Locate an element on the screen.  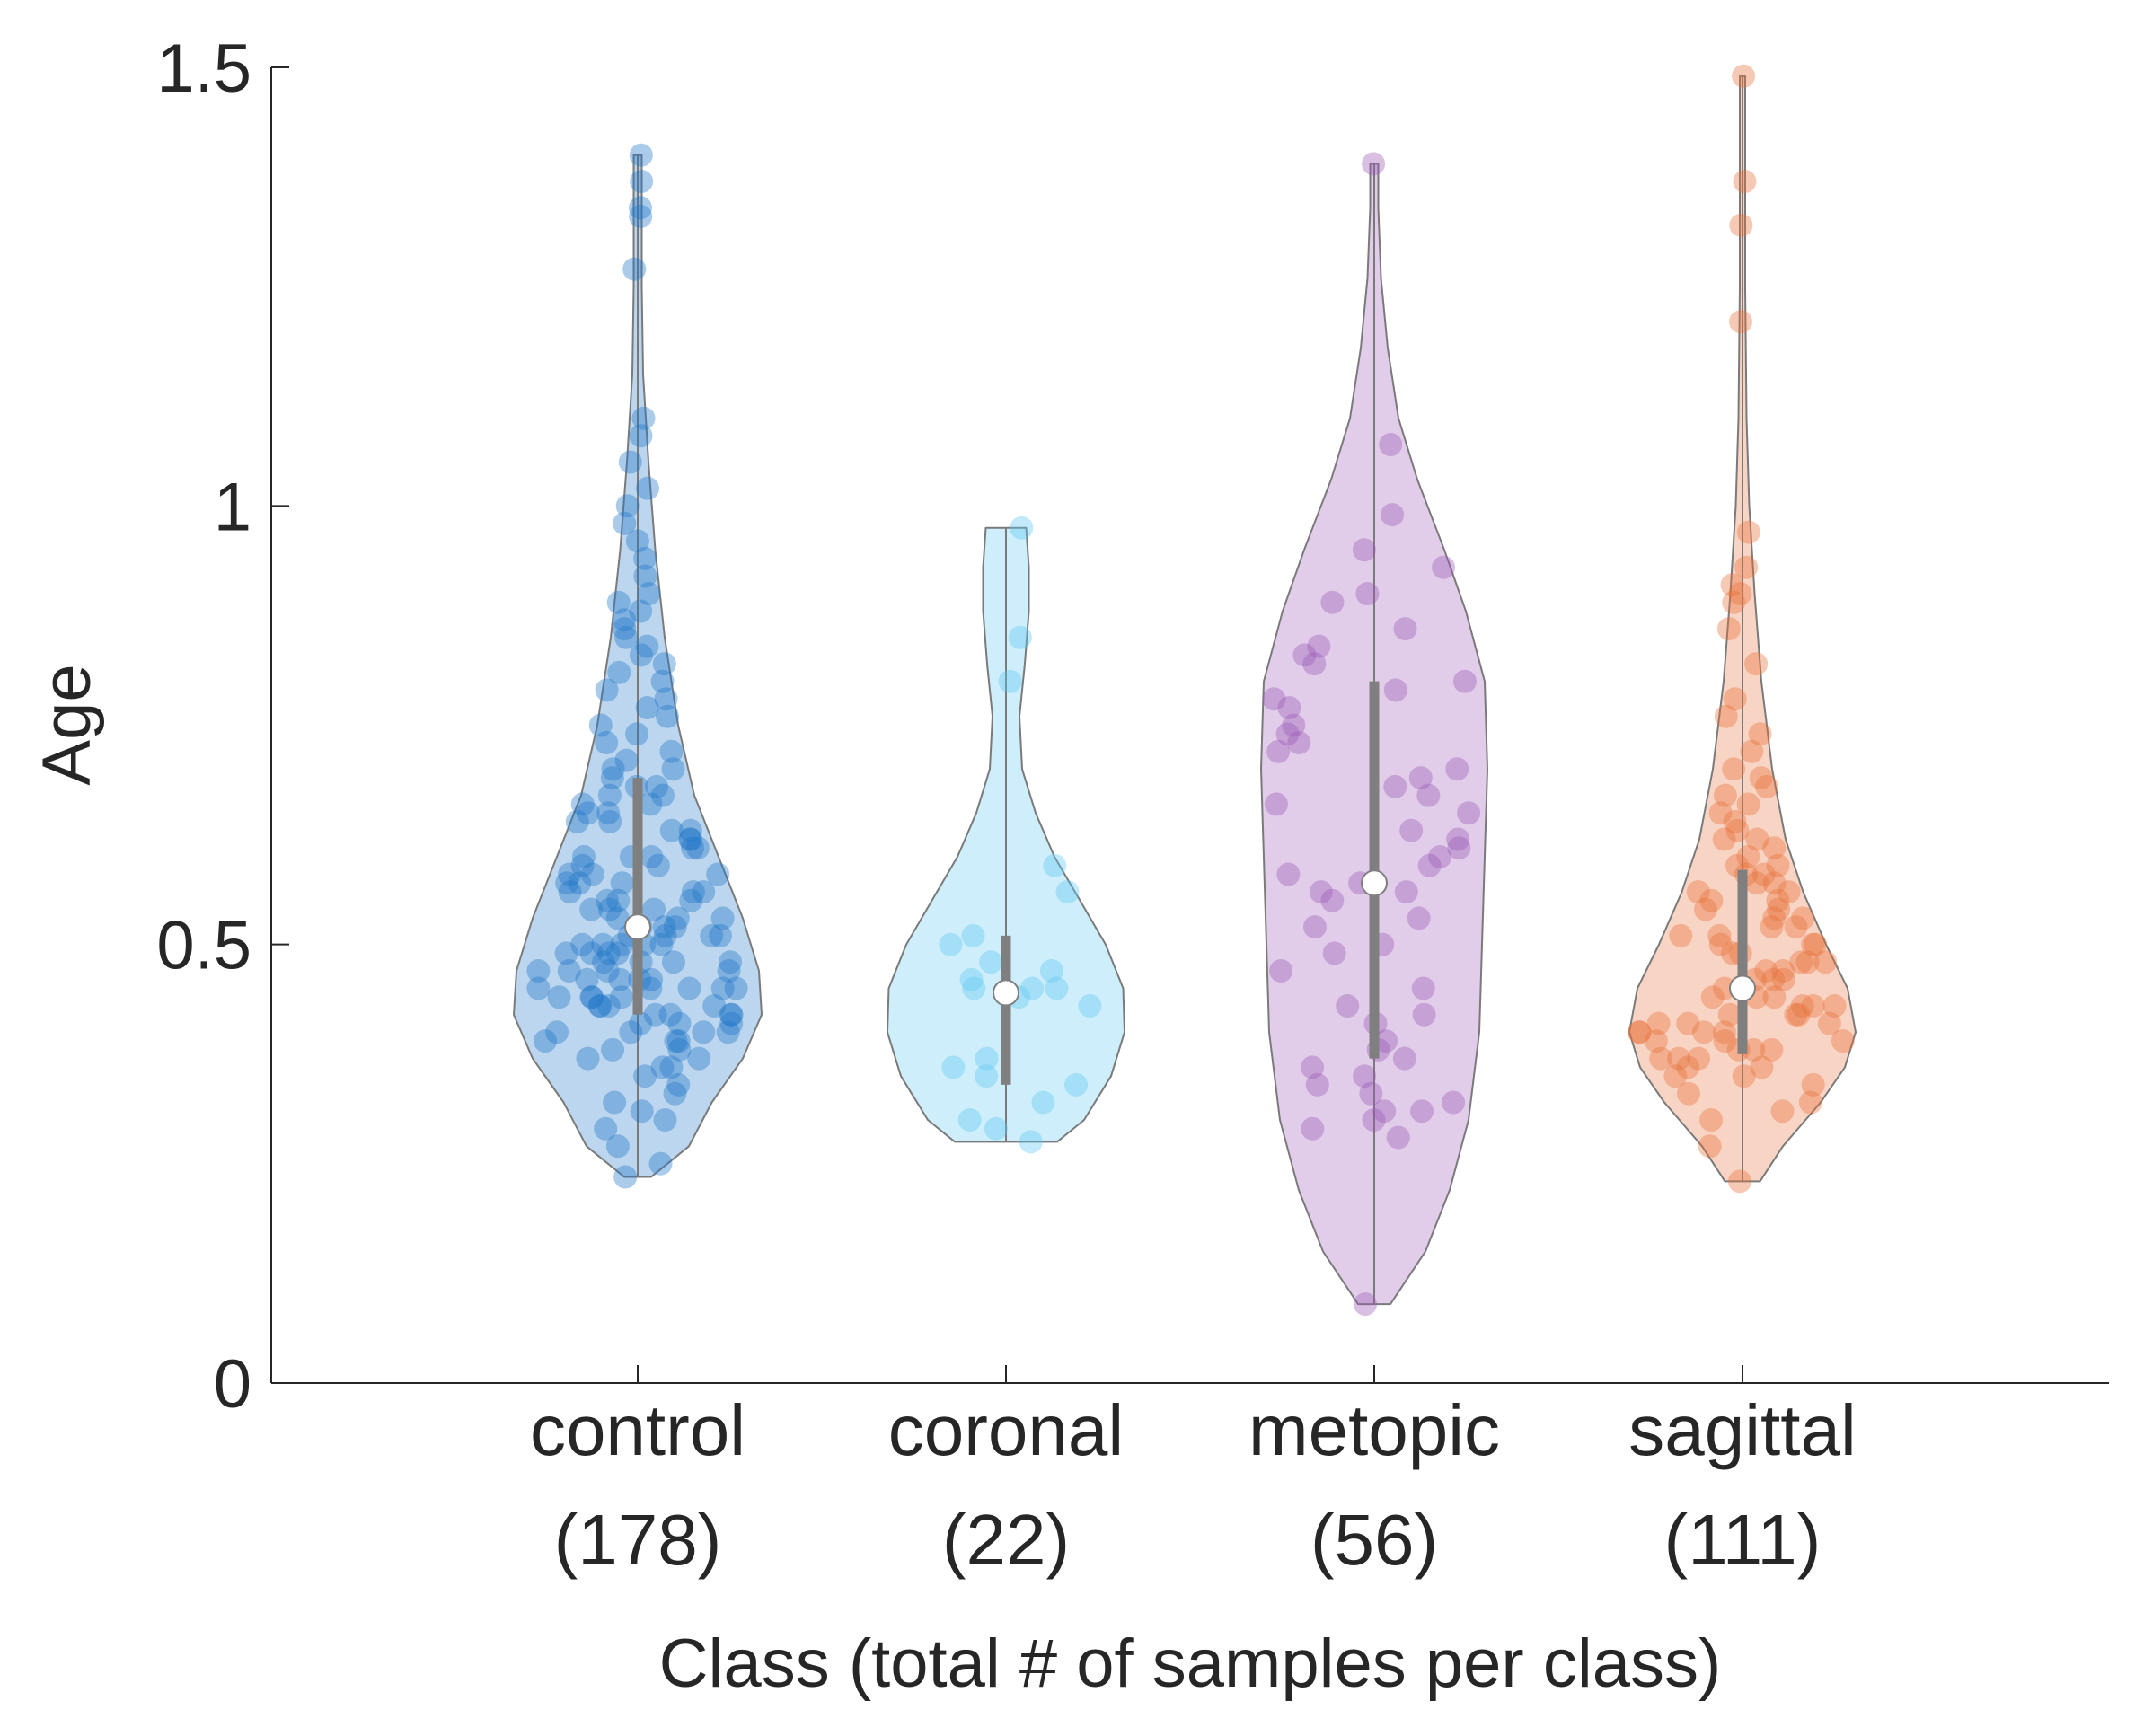
x-tick-count-metopic: (56) is located at coordinates (1374, 1540).